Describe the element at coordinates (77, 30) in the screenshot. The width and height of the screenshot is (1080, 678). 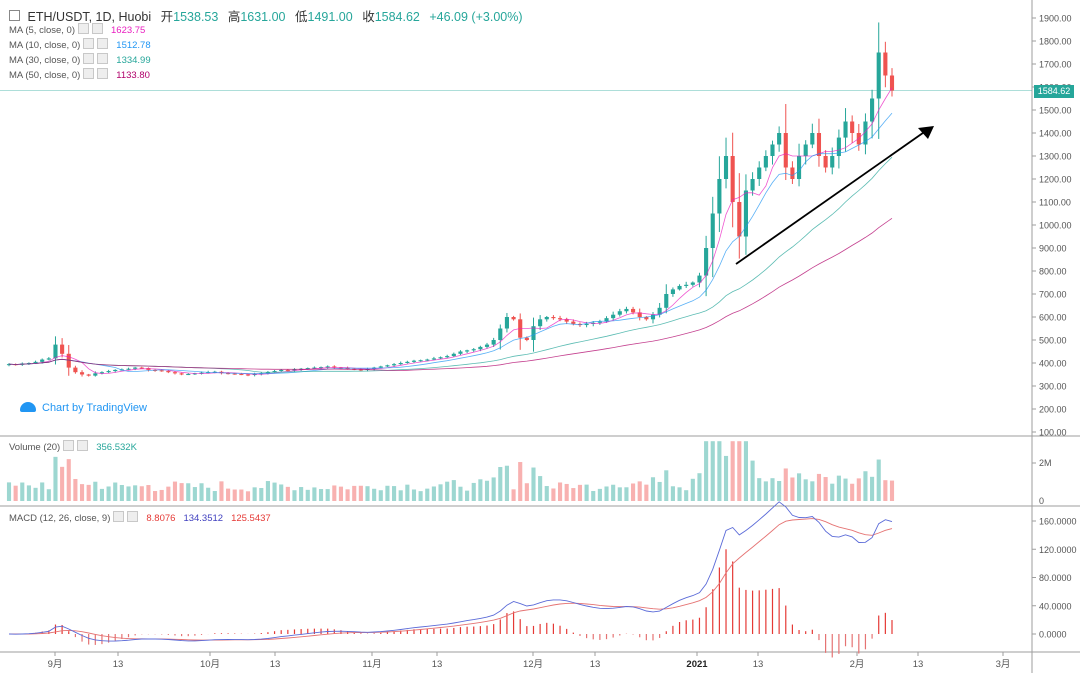
I see `ma5-legend: MA (5, close, 0) 1623.75` at that location.